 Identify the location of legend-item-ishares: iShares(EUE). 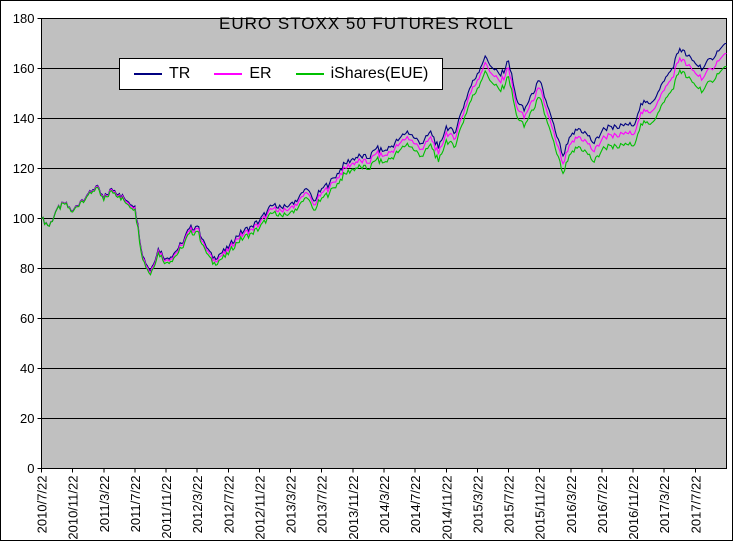
(362, 74).